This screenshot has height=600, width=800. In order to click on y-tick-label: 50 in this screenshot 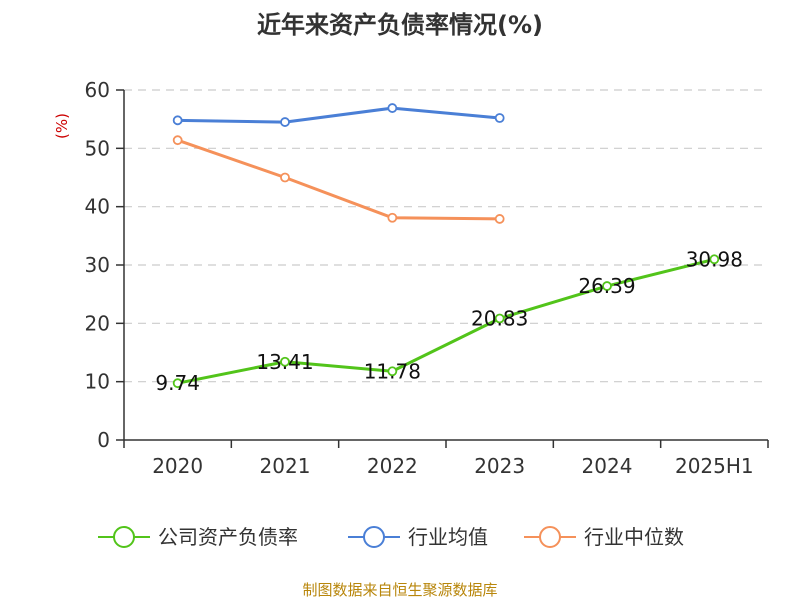, I will do `click(97, 148)`.